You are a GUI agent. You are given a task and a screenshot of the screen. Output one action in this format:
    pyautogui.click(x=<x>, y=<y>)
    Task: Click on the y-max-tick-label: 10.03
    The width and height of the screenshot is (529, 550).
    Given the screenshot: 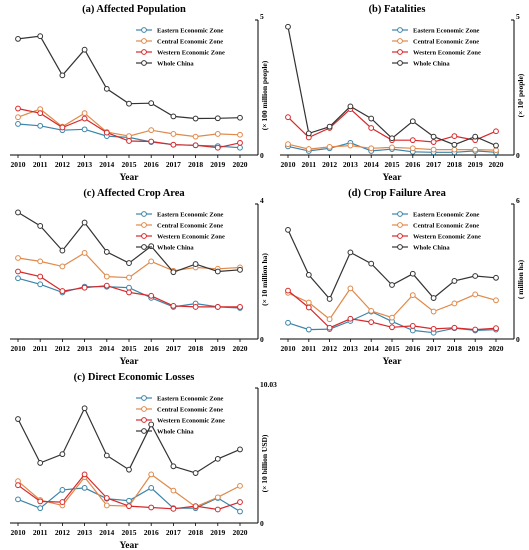 What is the action you would take?
    pyautogui.click(x=268, y=384)
    